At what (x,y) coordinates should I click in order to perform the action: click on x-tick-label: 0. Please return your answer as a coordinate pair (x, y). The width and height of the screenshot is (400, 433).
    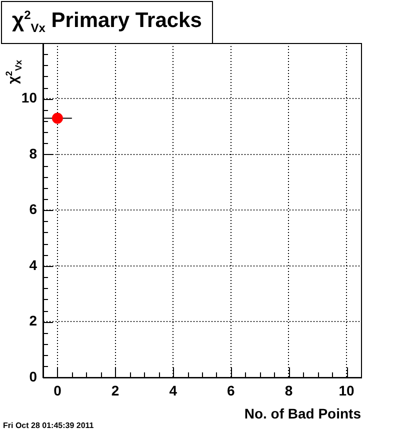
    Looking at the image, I should click on (58, 390).